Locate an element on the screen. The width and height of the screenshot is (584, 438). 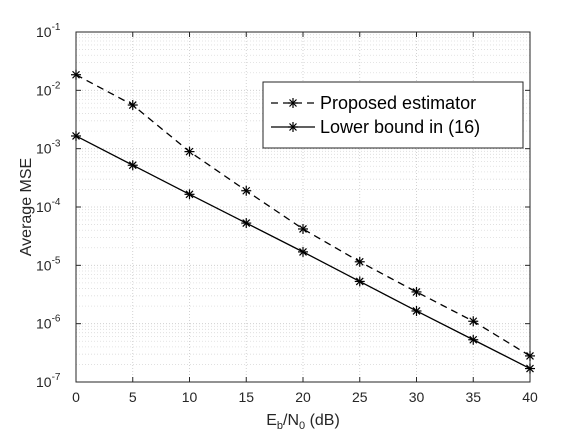
y-tick-label: 10⁻⁵ is located at coordinates (48, 264).